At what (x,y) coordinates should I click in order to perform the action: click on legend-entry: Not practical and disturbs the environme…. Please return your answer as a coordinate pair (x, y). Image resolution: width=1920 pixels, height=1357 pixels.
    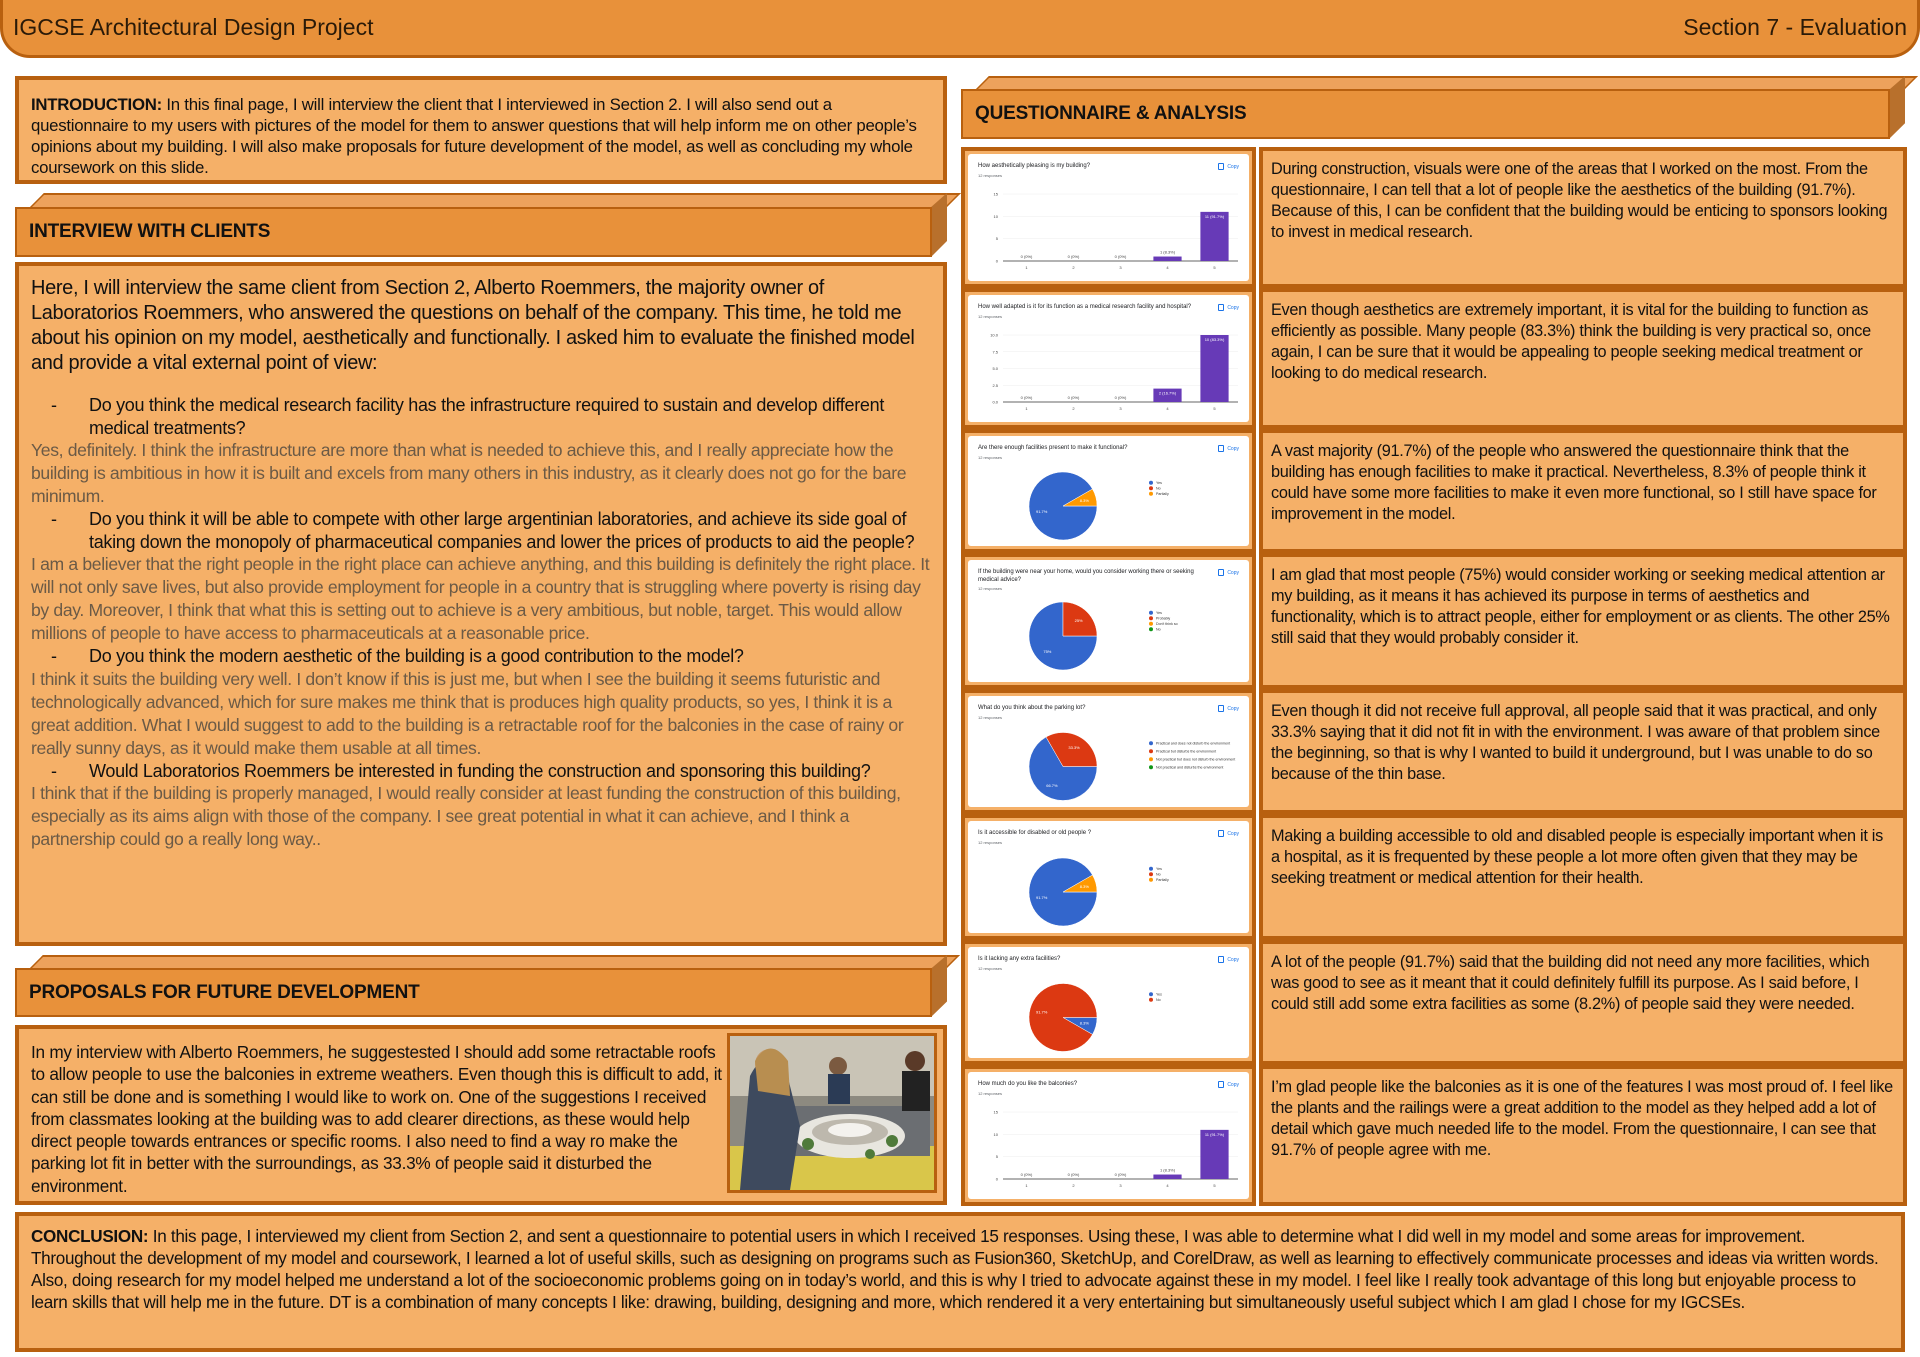
    Looking at the image, I should click on (1189, 768).